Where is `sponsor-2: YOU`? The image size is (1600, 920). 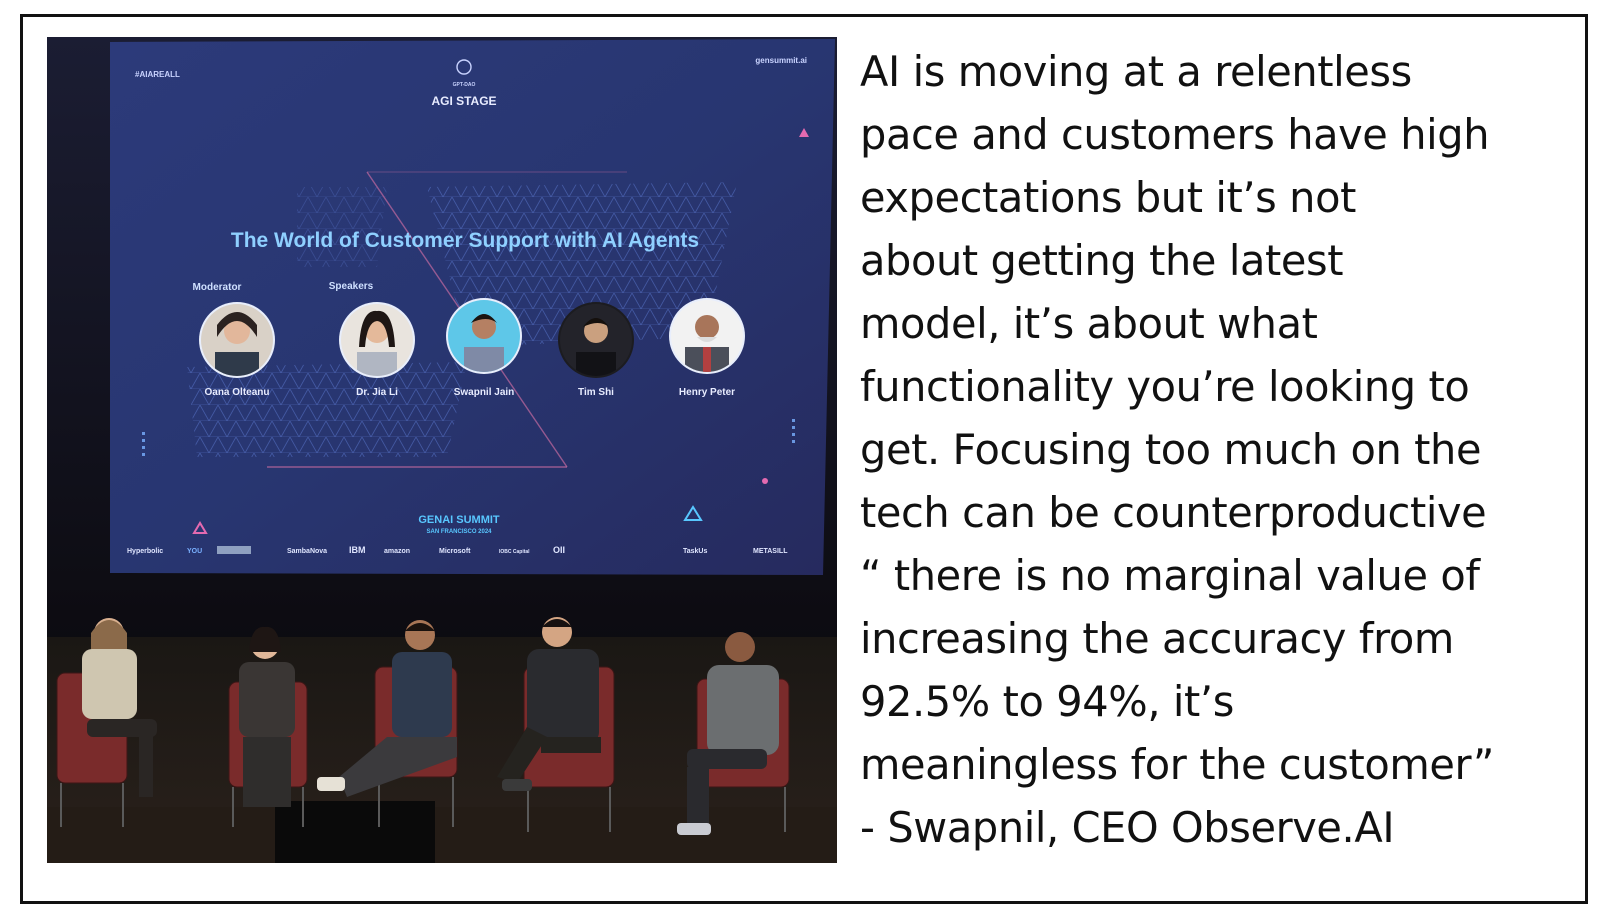 sponsor-2: YOU is located at coordinates (194, 551).